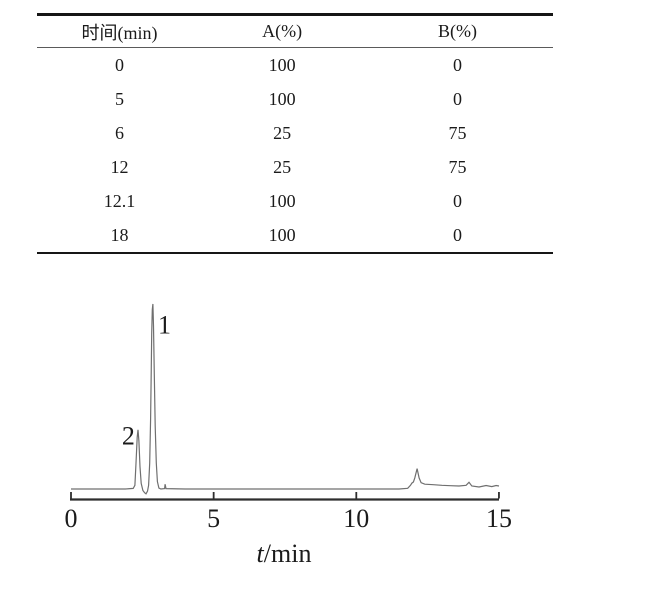 This screenshot has width=658, height=590. What do you see at coordinates (295, 167) in the screenshot?
I see `table-row: 12 25 75` at bounding box center [295, 167].